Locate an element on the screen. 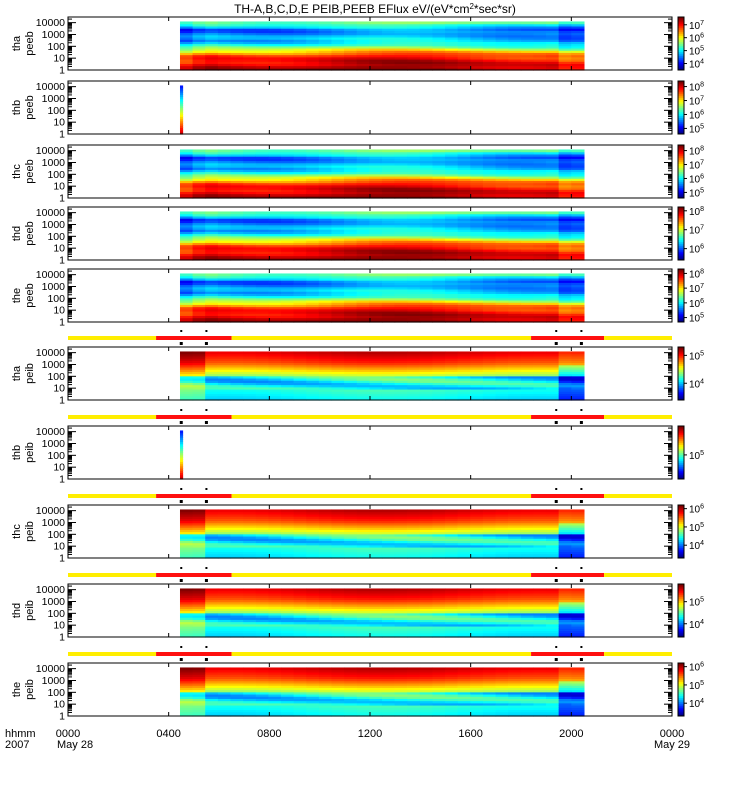  panel-product-label: peib is located at coordinates (30, 452).